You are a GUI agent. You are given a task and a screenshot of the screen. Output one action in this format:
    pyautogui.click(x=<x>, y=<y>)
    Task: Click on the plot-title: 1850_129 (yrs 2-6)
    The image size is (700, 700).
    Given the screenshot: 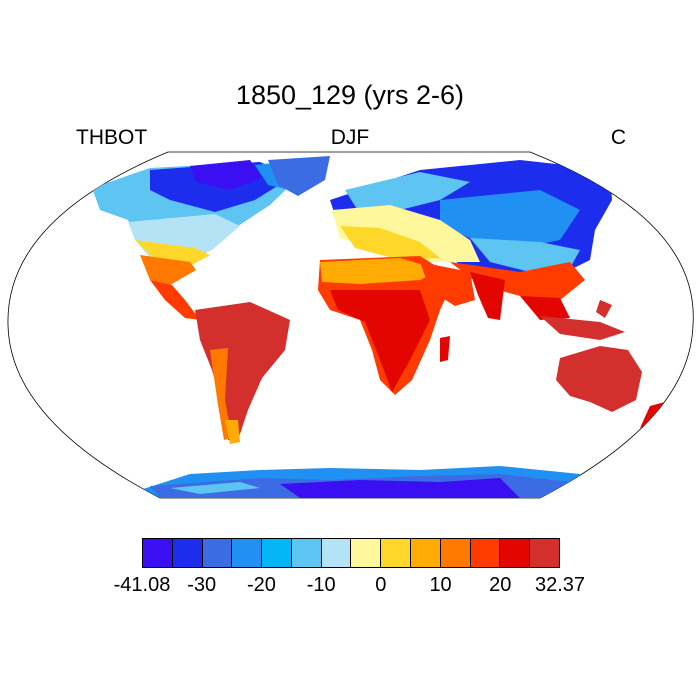 What is the action you would take?
    pyautogui.click(x=350, y=95)
    